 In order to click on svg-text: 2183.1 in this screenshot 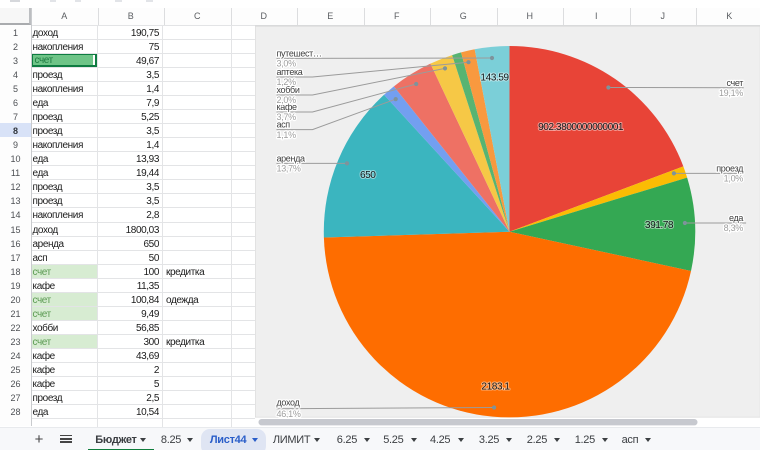, I will do `click(495, 387)`.